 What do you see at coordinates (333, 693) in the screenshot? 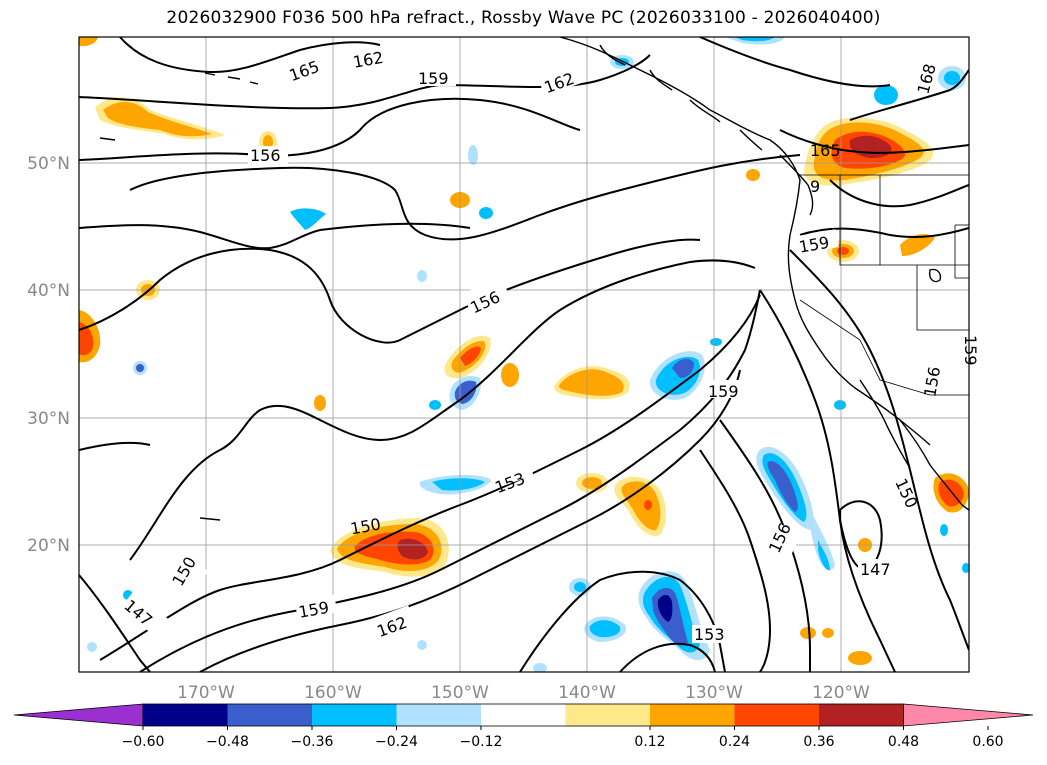
I see `lon-label: 160°W` at bounding box center [333, 693].